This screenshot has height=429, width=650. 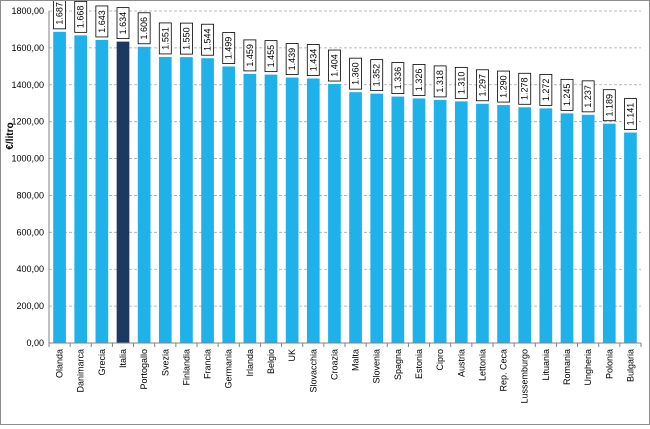 I want to click on x-tick-label: Lettonia, so click(x=482, y=365).